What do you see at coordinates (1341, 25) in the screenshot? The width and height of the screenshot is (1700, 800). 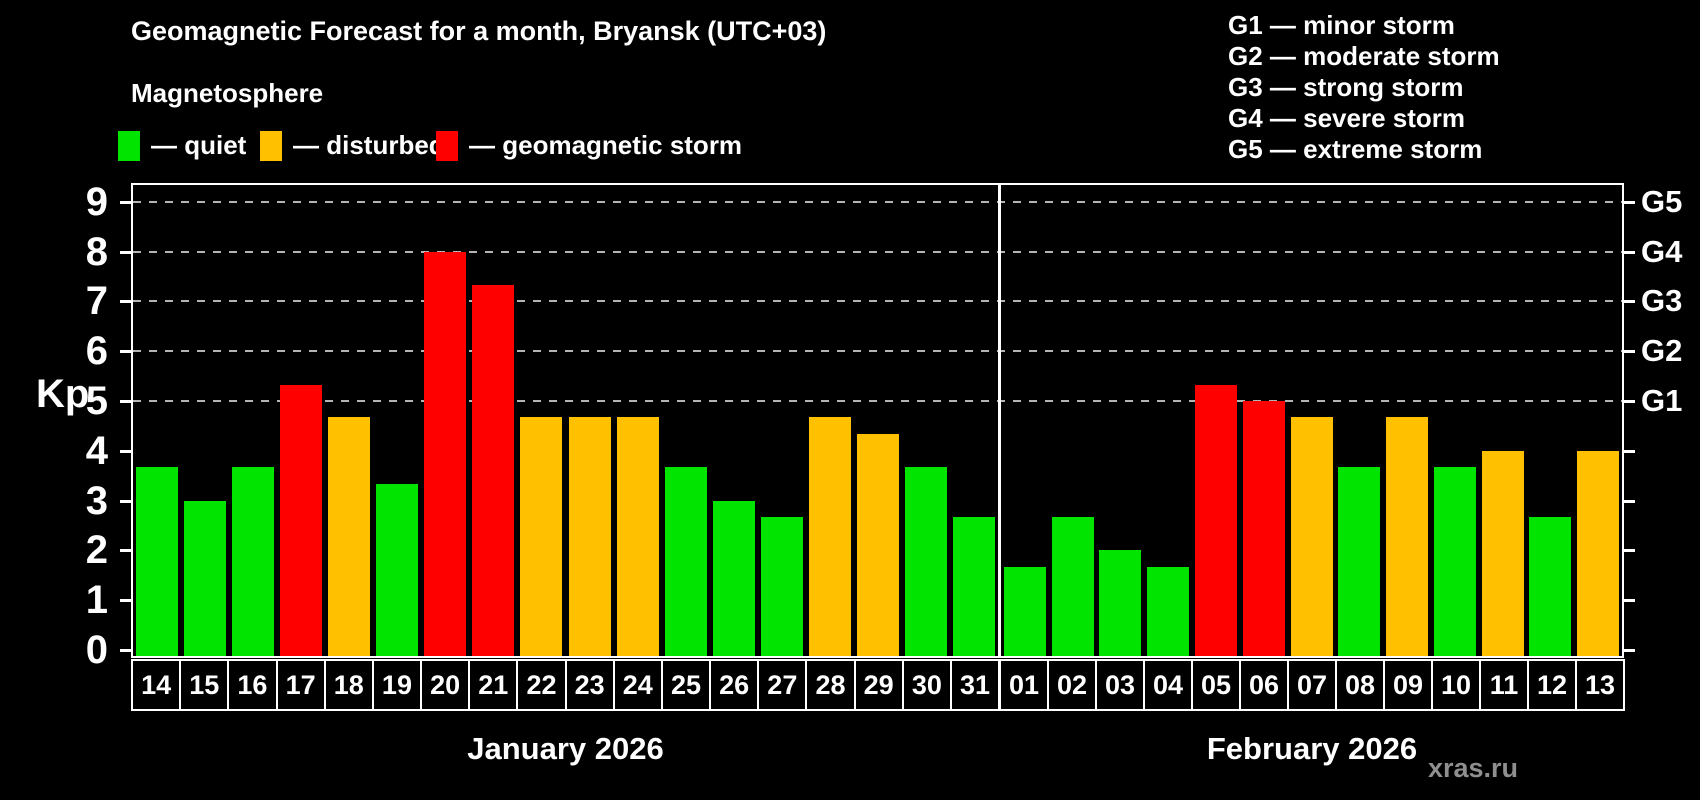 I see `storm-scale-g1: G1 — minor storm` at bounding box center [1341, 25].